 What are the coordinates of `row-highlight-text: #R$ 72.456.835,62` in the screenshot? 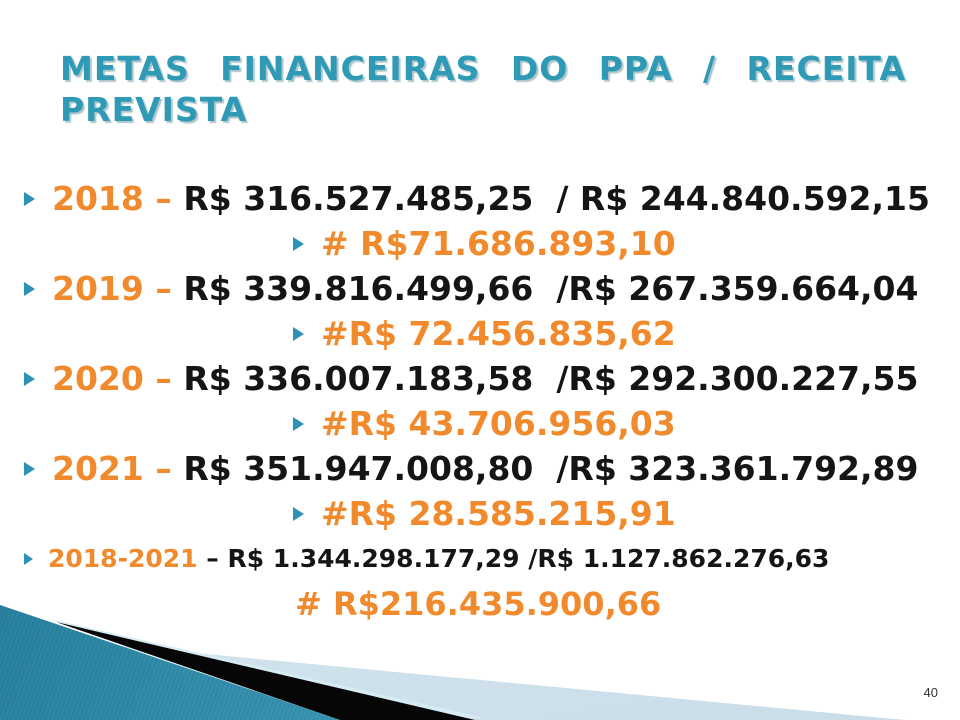 It's located at (498, 333).